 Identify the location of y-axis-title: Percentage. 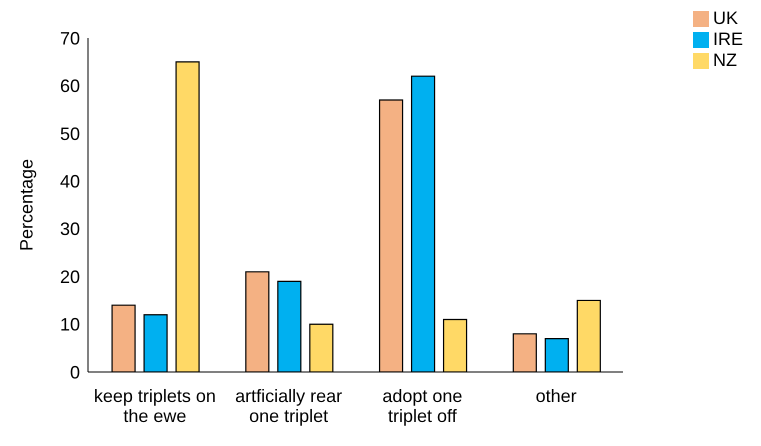
(26, 205).